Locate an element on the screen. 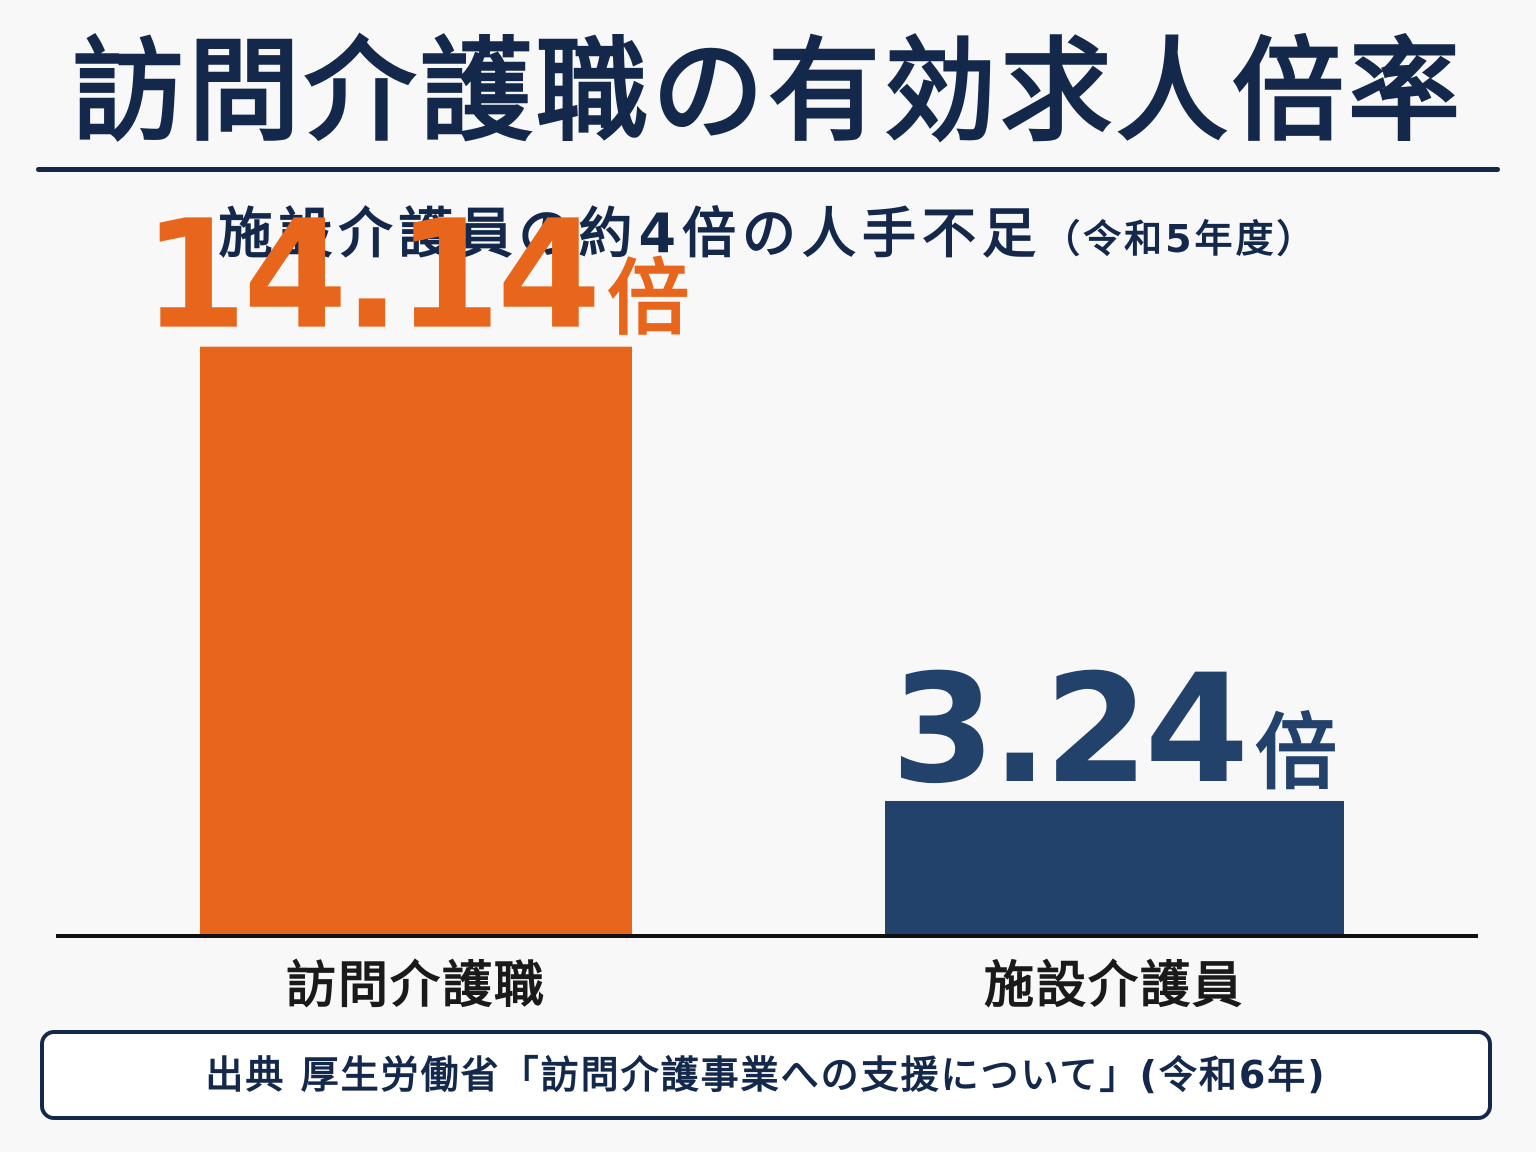 Image resolution: width=1536 pixels, height=1152 pixels. bar-value-label-2: 3.24 倍 is located at coordinates (1114, 730).